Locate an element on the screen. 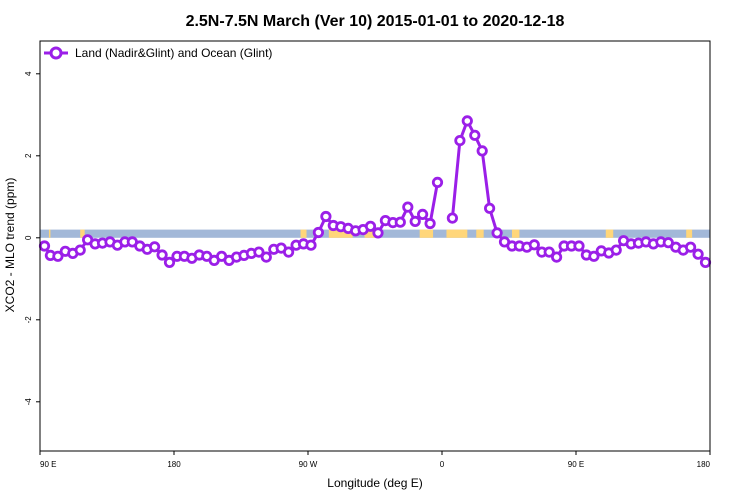  y-axis-label: XCO2 - MLO trend (ppm) is located at coordinates (10, 245).